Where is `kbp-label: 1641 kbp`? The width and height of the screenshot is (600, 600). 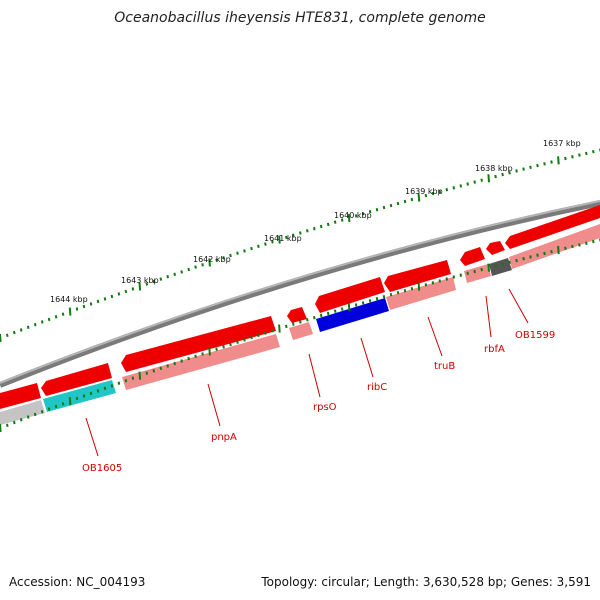 kbp-label: 1641 kbp is located at coordinates (283, 238).